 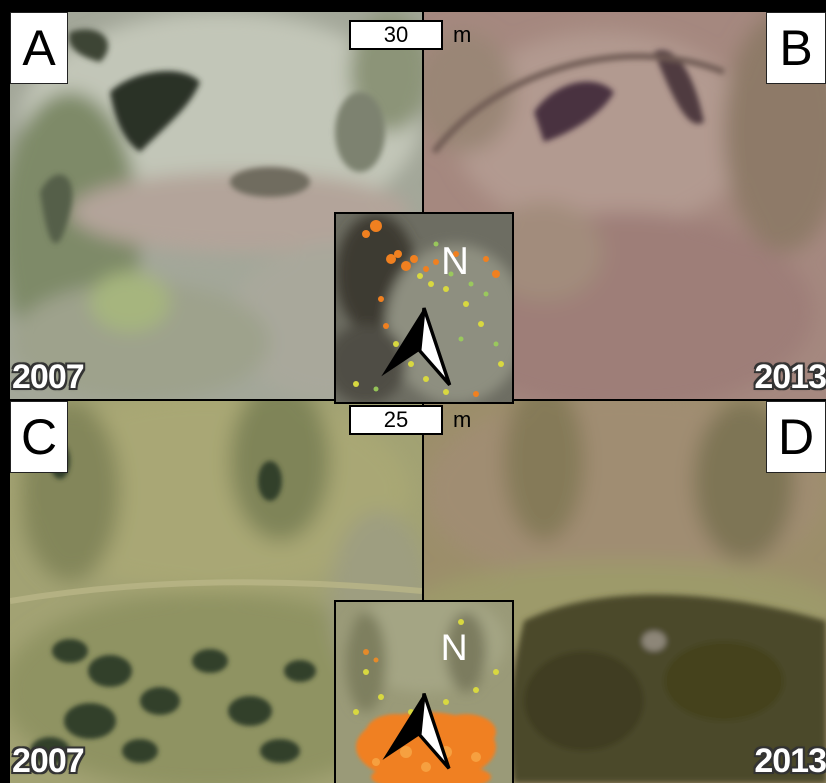 What do you see at coordinates (396, 35) in the screenshot?
I see `scale-value: 30` at bounding box center [396, 35].